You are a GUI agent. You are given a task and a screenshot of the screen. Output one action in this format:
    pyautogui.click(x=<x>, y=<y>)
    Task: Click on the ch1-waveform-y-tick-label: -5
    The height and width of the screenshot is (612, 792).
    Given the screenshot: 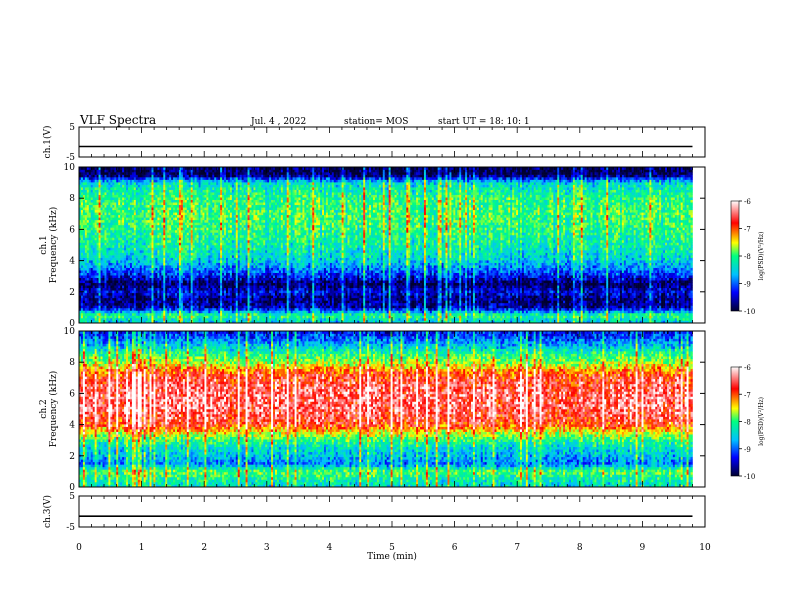 What is the action you would take?
    pyautogui.click(x=70, y=158)
    